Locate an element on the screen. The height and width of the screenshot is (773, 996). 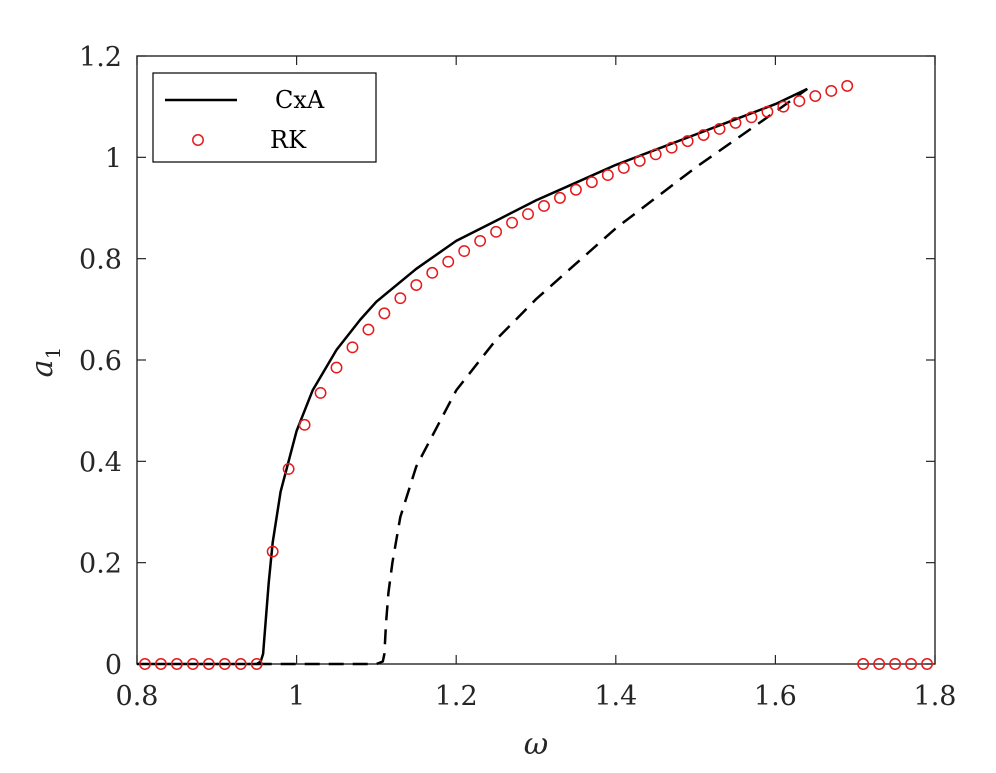
y-tick-label: 0.8 is located at coordinates (100, 260).